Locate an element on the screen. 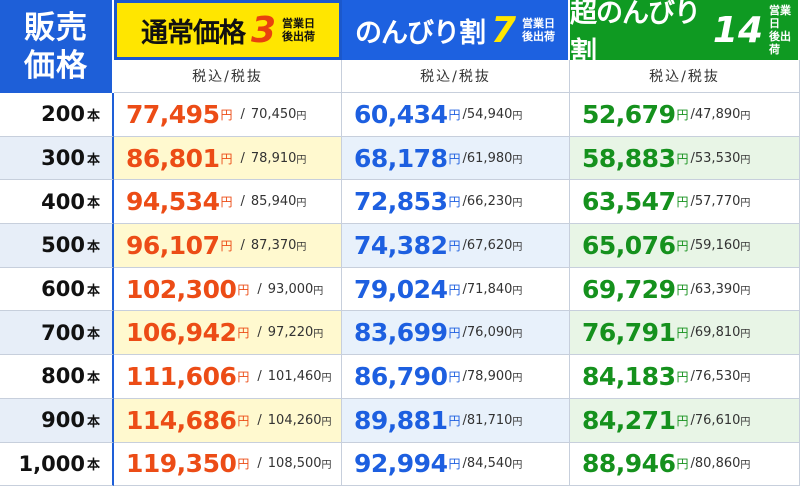  plan-header-super-relaxed: 超のんびり割 14 営業日 後出荷 is located at coordinates (685, 34).